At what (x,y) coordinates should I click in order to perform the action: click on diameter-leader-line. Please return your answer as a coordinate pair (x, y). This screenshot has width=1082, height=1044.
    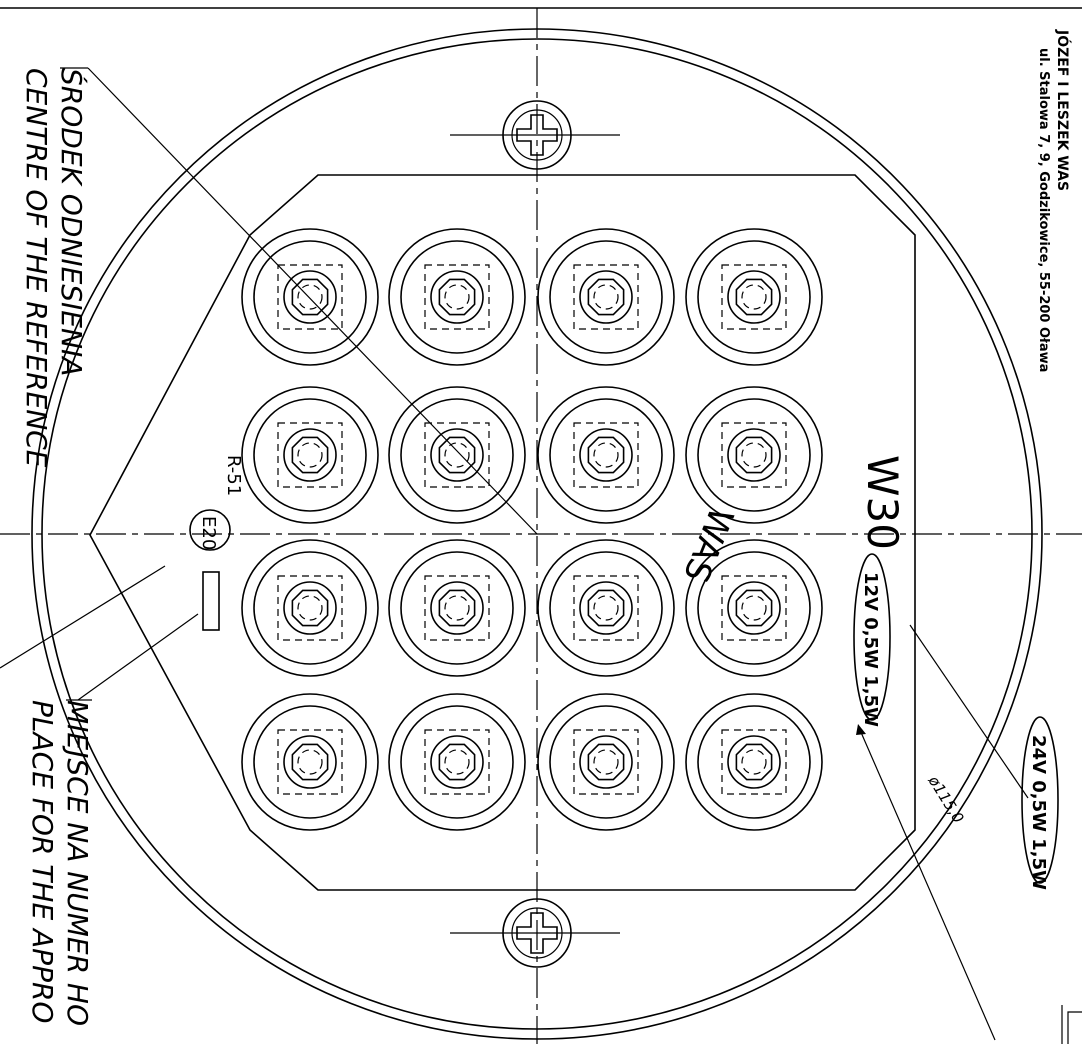
    Looking at the image, I should click on (927, 885).